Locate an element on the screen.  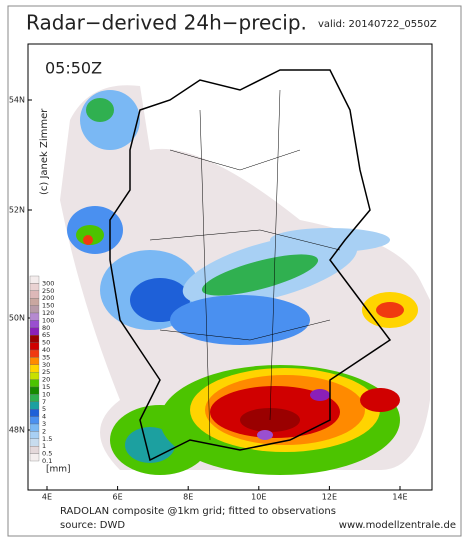
legend-label: 65 is located at coordinates (46, 335).